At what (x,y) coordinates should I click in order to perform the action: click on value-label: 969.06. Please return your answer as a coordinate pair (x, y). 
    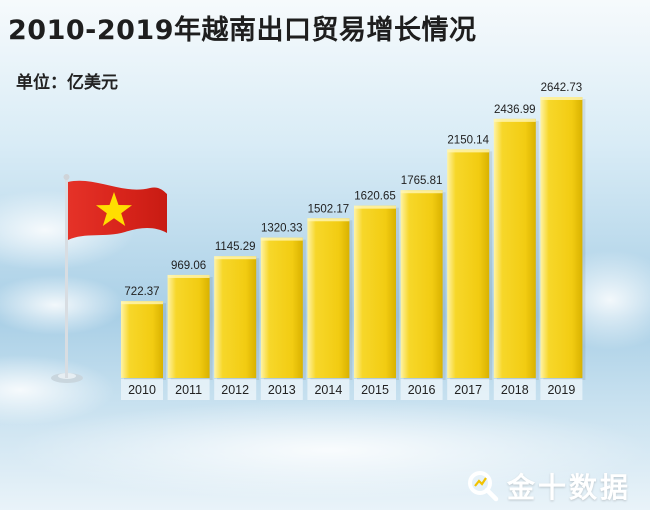
    Looking at the image, I should click on (188, 266).